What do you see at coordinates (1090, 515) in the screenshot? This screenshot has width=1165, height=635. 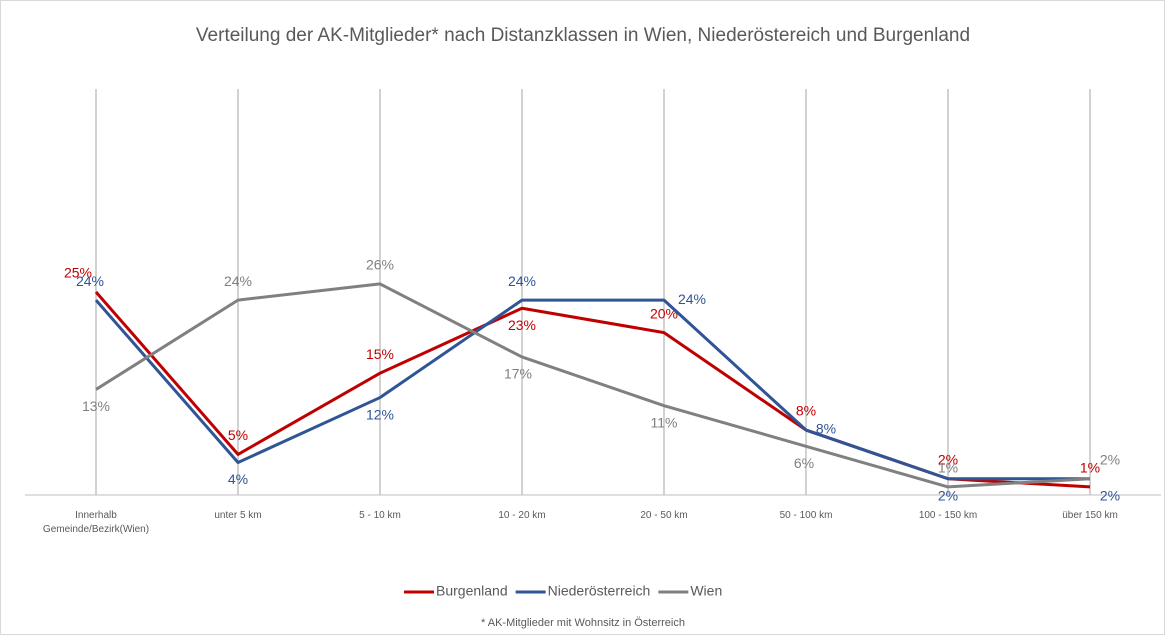 I see `x-tick-label: über 150 km` at bounding box center [1090, 515].